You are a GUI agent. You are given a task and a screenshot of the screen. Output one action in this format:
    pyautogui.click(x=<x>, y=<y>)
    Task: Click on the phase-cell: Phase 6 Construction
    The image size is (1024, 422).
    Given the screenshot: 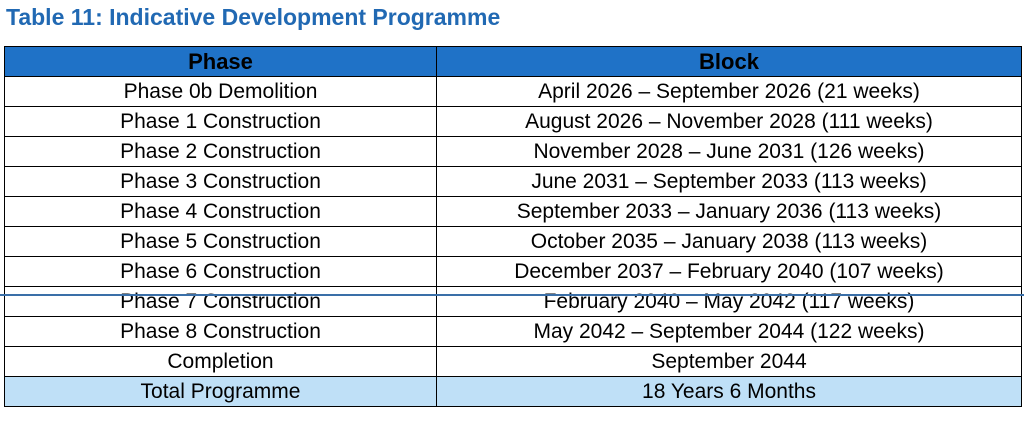 What is the action you would take?
    pyautogui.click(x=220, y=271)
    